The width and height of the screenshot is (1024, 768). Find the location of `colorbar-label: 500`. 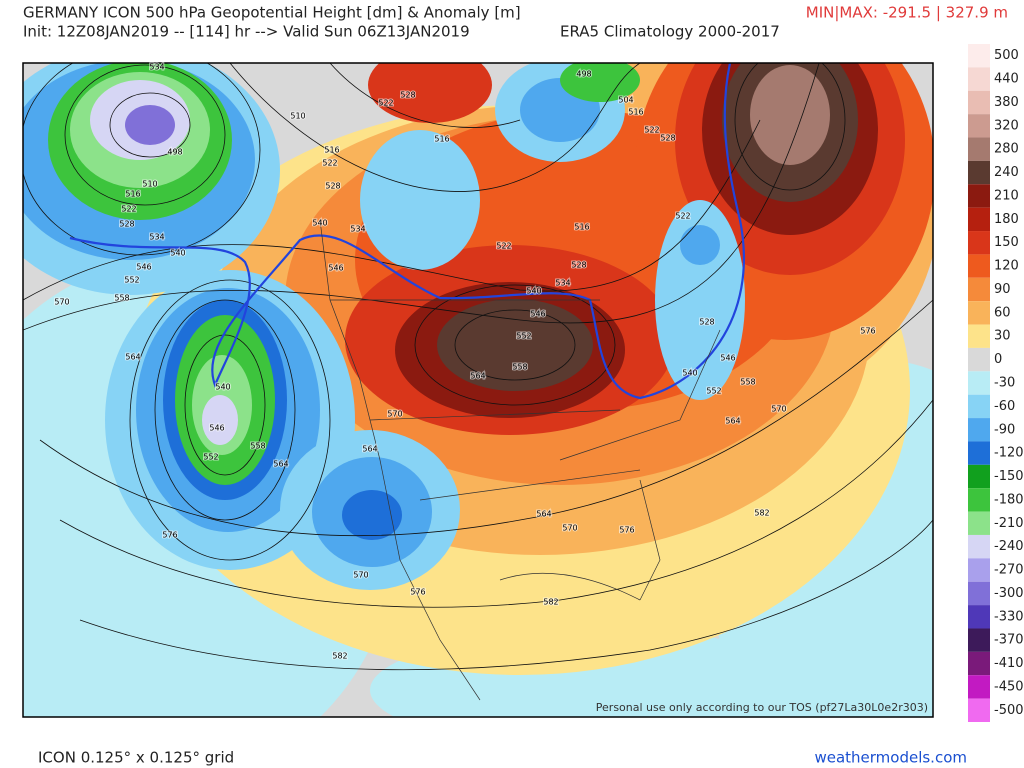

colorbar-label: 500 is located at coordinates (1006, 55).